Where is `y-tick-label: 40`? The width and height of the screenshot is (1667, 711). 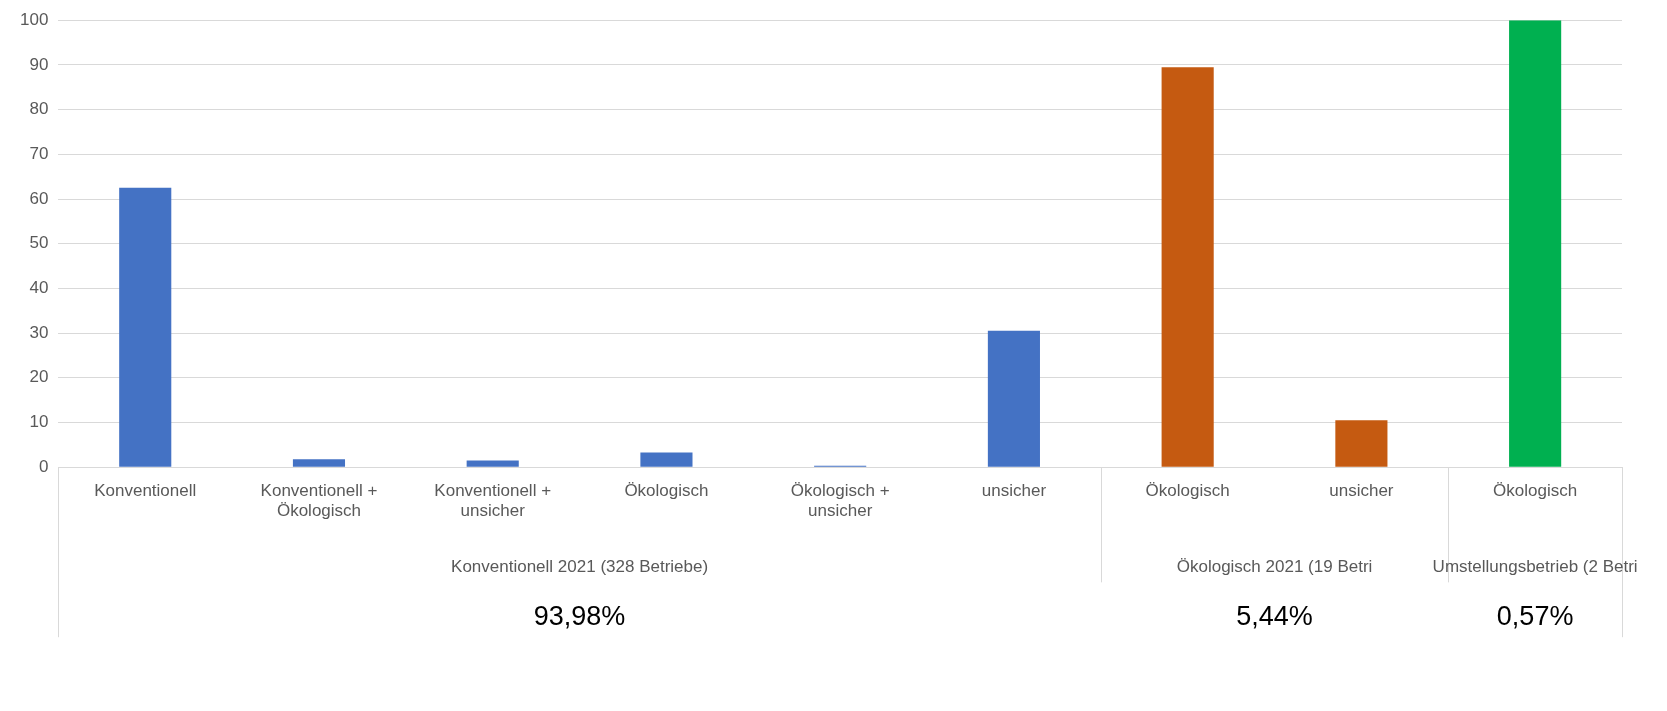
y-tick-label: 40 is located at coordinates (39, 288).